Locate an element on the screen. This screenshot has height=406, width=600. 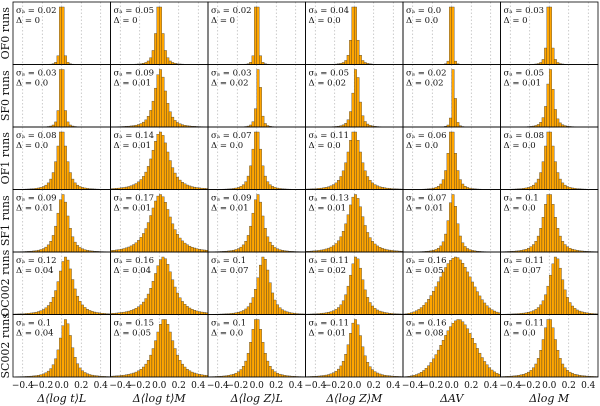
x-tick-label: −0.2 is located at coordinates (237, 386).